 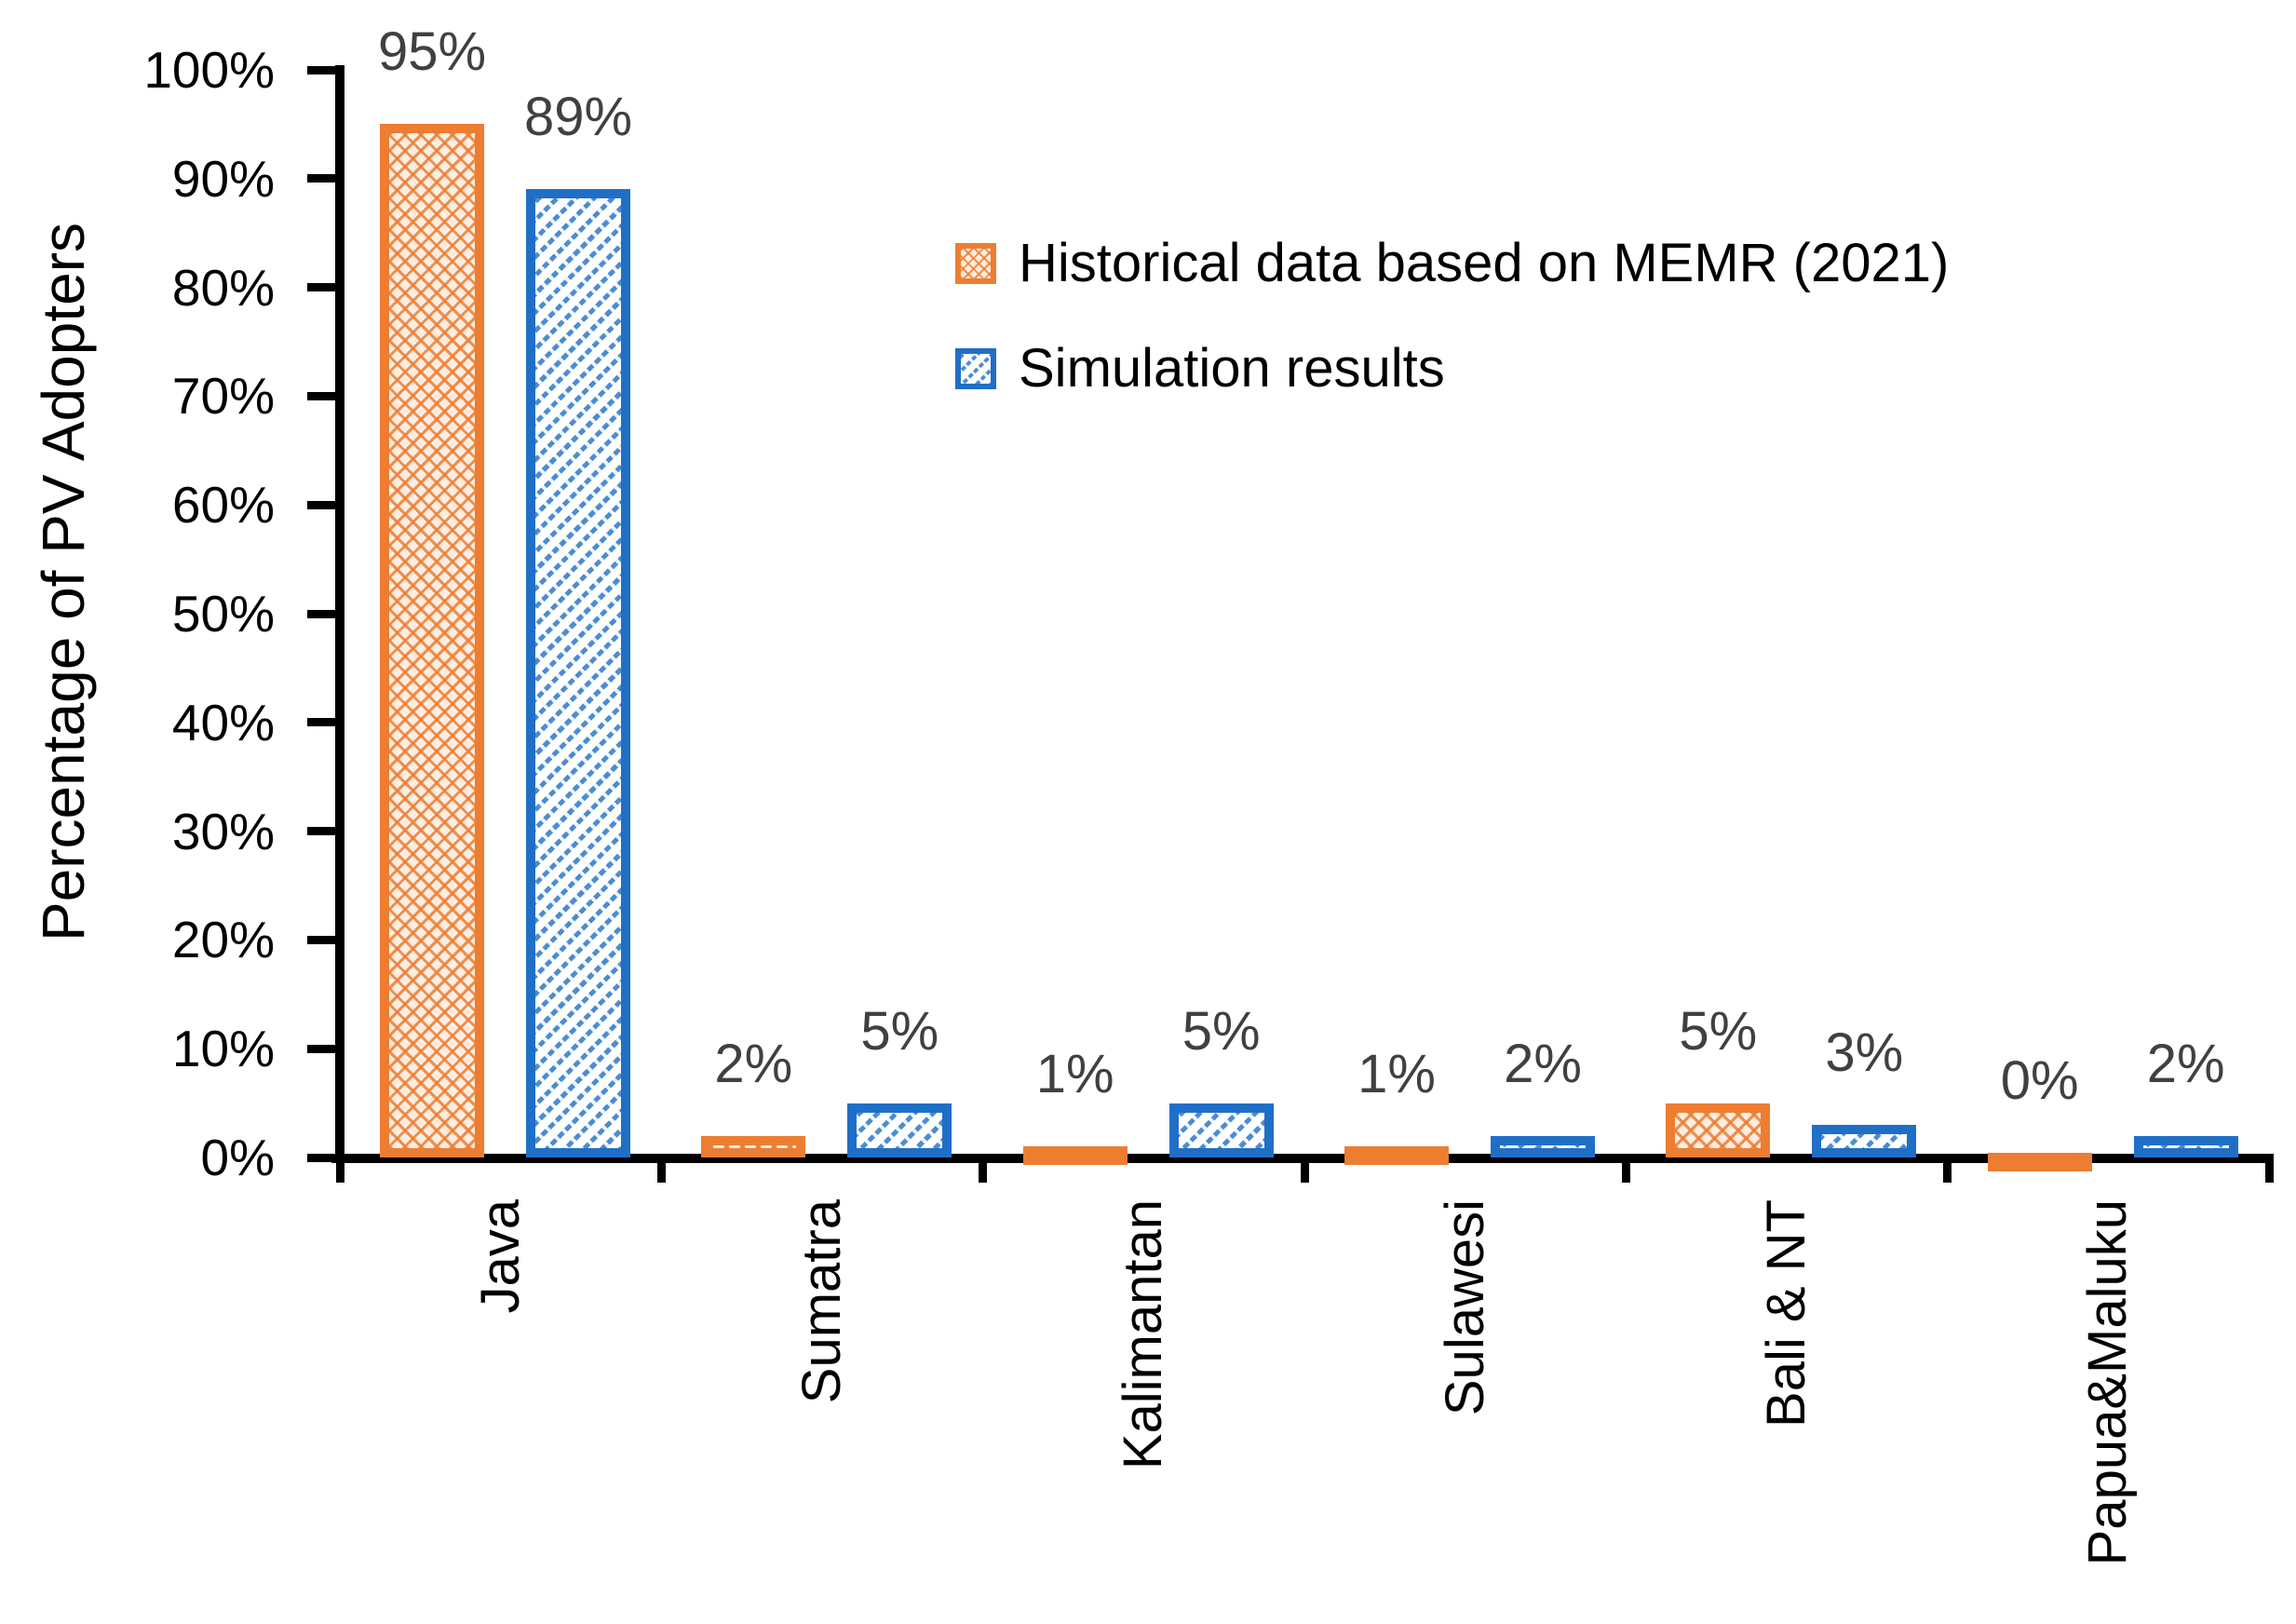 What do you see at coordinates (2108, 1382) in the screenshot?
I see `x-category-label-Papua&Maluku: Papua&Maluku` at bounding box center [2108, 1382].